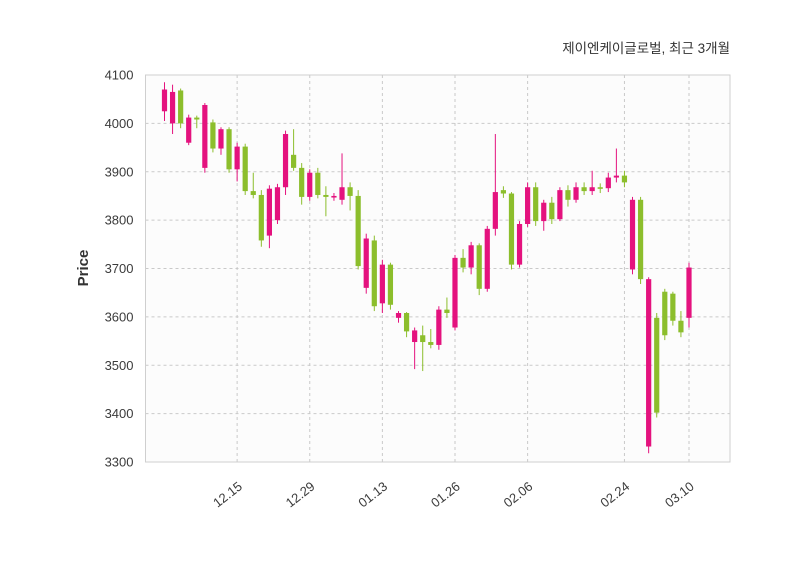 Image resolution: width=800 pixels, height=575 pixels. Describe the element at coordinates (119, 365) in the screenshot. I see `y-tick-label: 3500` at that location.